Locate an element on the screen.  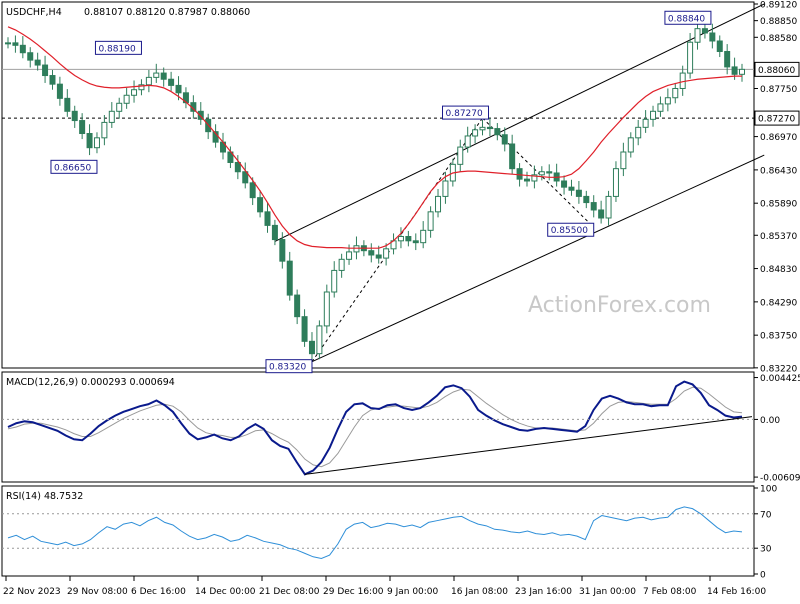
time-tick-label: 29 Nov 08:00 is located at coordinates (97, 592).